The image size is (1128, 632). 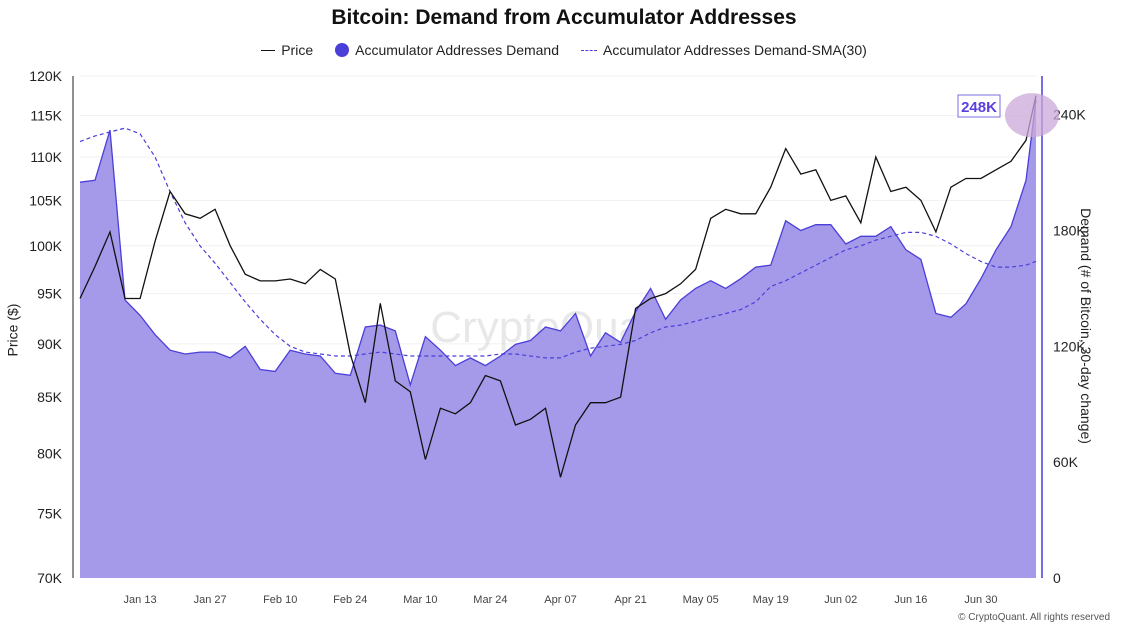 What do you see at coordinates (560, 600) in the screenshot?
I see `x-tick-label: Apr 07` at bounding box center [560, 600].